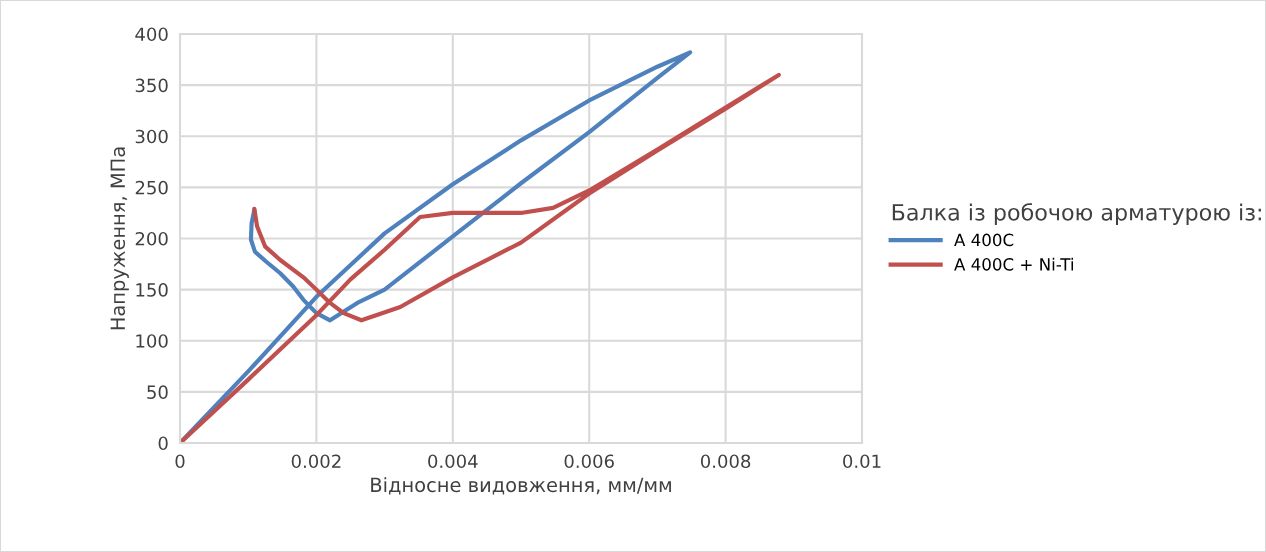  Describe the element at coordinates (453, 461) in the screenshot. I see `x-tick-label: 0.004` at that location.